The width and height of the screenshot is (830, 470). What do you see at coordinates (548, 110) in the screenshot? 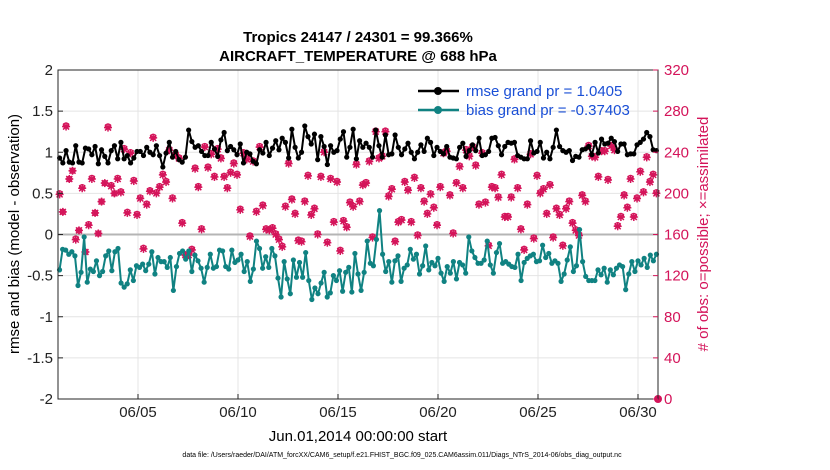
I see `legend-bias-label: bias grand pr = -0.37403` at bounding box center [548, 110].